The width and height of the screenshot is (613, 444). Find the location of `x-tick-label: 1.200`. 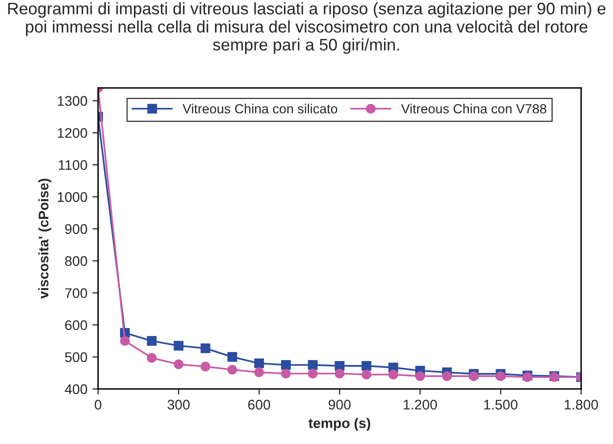

x-tick-label: 1.200 is located at coordinates (420, 405).